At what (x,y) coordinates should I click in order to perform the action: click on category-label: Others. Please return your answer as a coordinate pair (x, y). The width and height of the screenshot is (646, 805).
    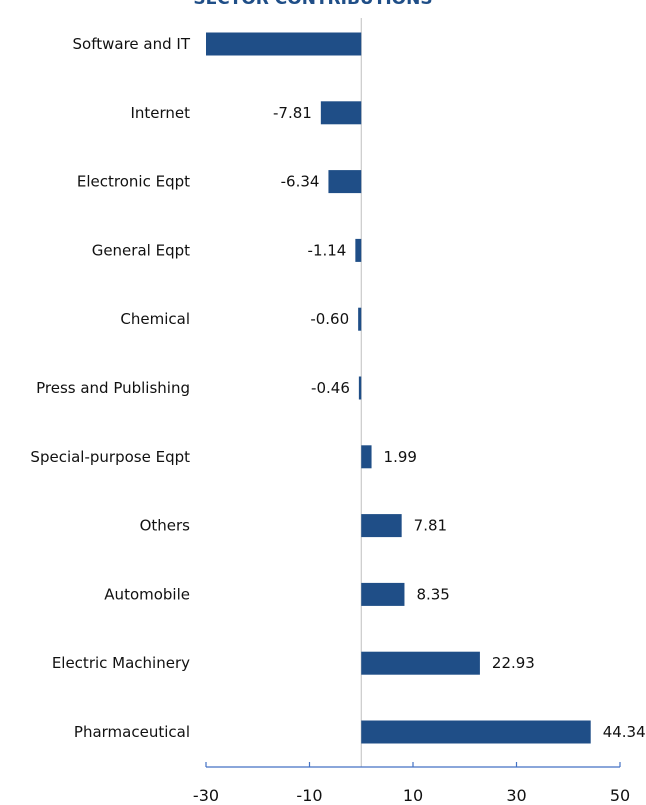
    Looking at the image, I should click on (165, 526).